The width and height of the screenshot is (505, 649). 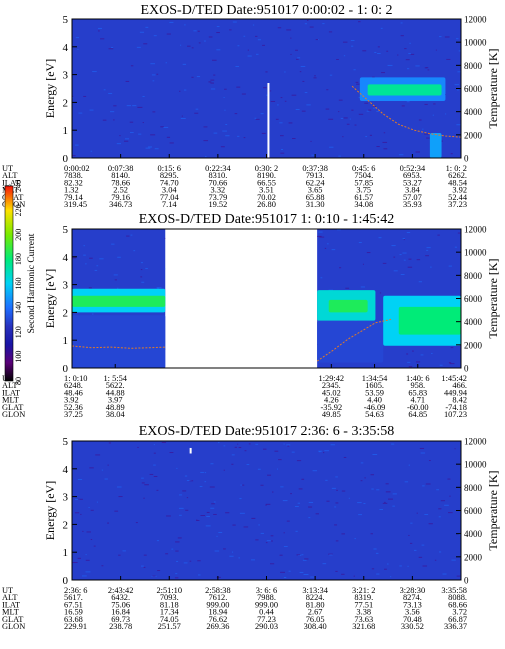 I want to click on row-value: 2345., so click(x=331, y=385).